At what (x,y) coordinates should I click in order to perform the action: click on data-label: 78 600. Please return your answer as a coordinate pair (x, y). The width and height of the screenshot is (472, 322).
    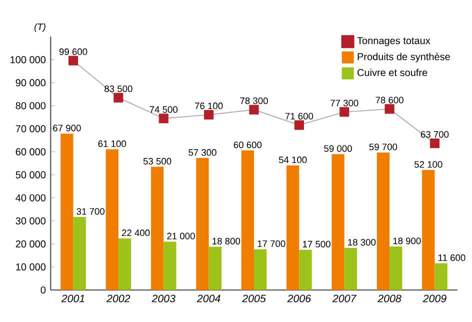
    Looking at the image, I should click on (390, 100).